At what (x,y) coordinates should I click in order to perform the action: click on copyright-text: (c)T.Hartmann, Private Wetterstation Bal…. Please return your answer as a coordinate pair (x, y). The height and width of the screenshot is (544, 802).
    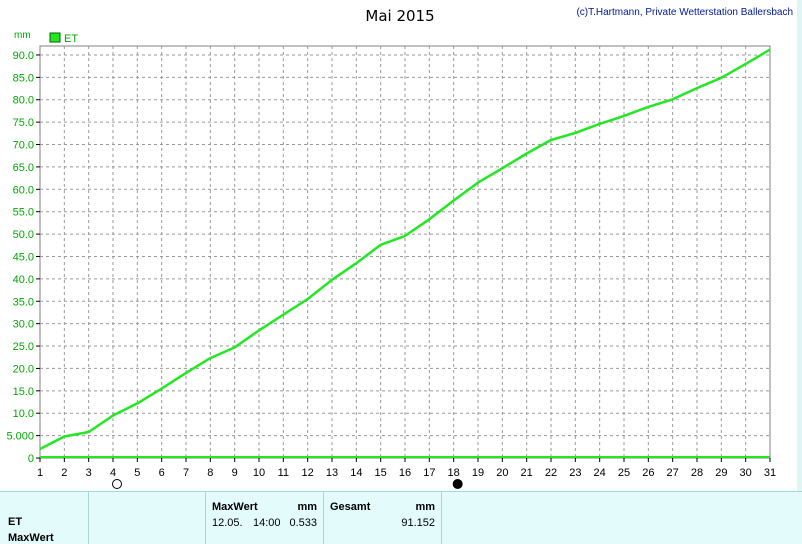
    Looking at the image, I should click on (684, 12).